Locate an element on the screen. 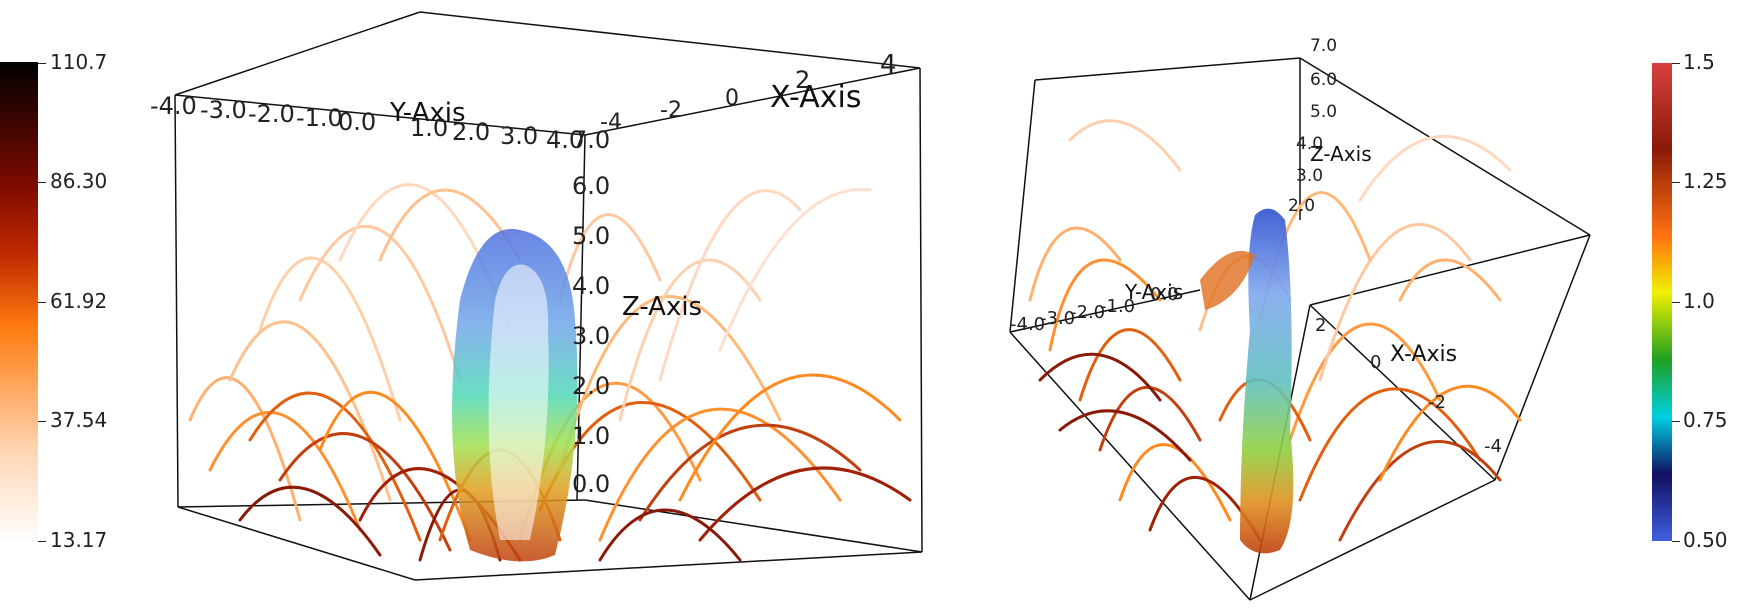 This screenshot has height=610, width=1755. left-y-tick: -2.0 is located at coordinates (271, 114).